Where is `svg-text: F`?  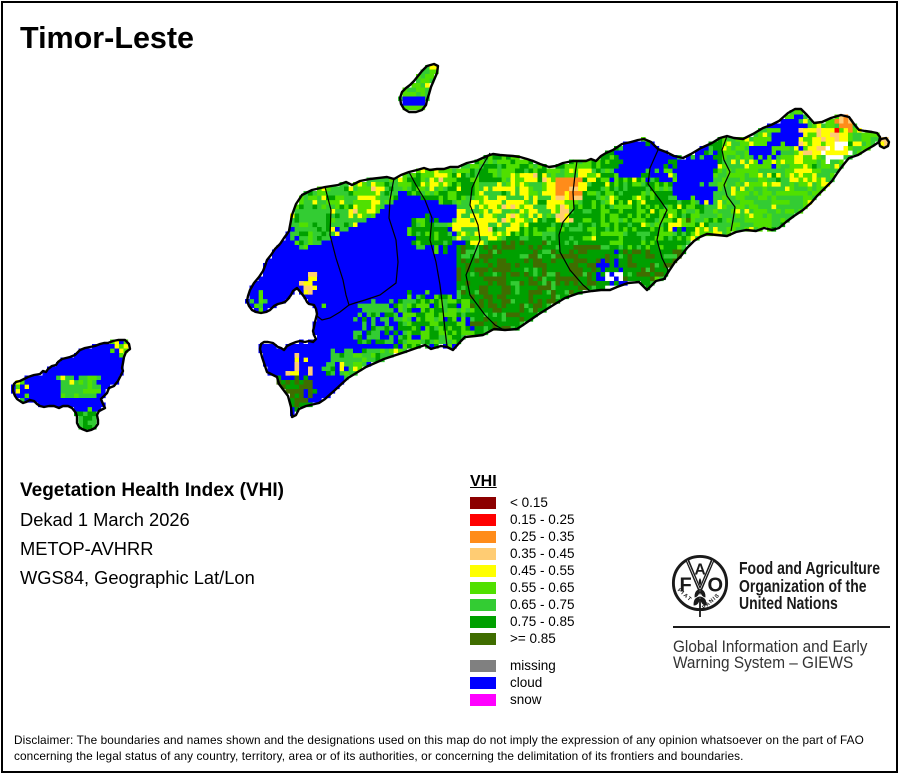 svg-text: F is located at coordinates (686, 586).